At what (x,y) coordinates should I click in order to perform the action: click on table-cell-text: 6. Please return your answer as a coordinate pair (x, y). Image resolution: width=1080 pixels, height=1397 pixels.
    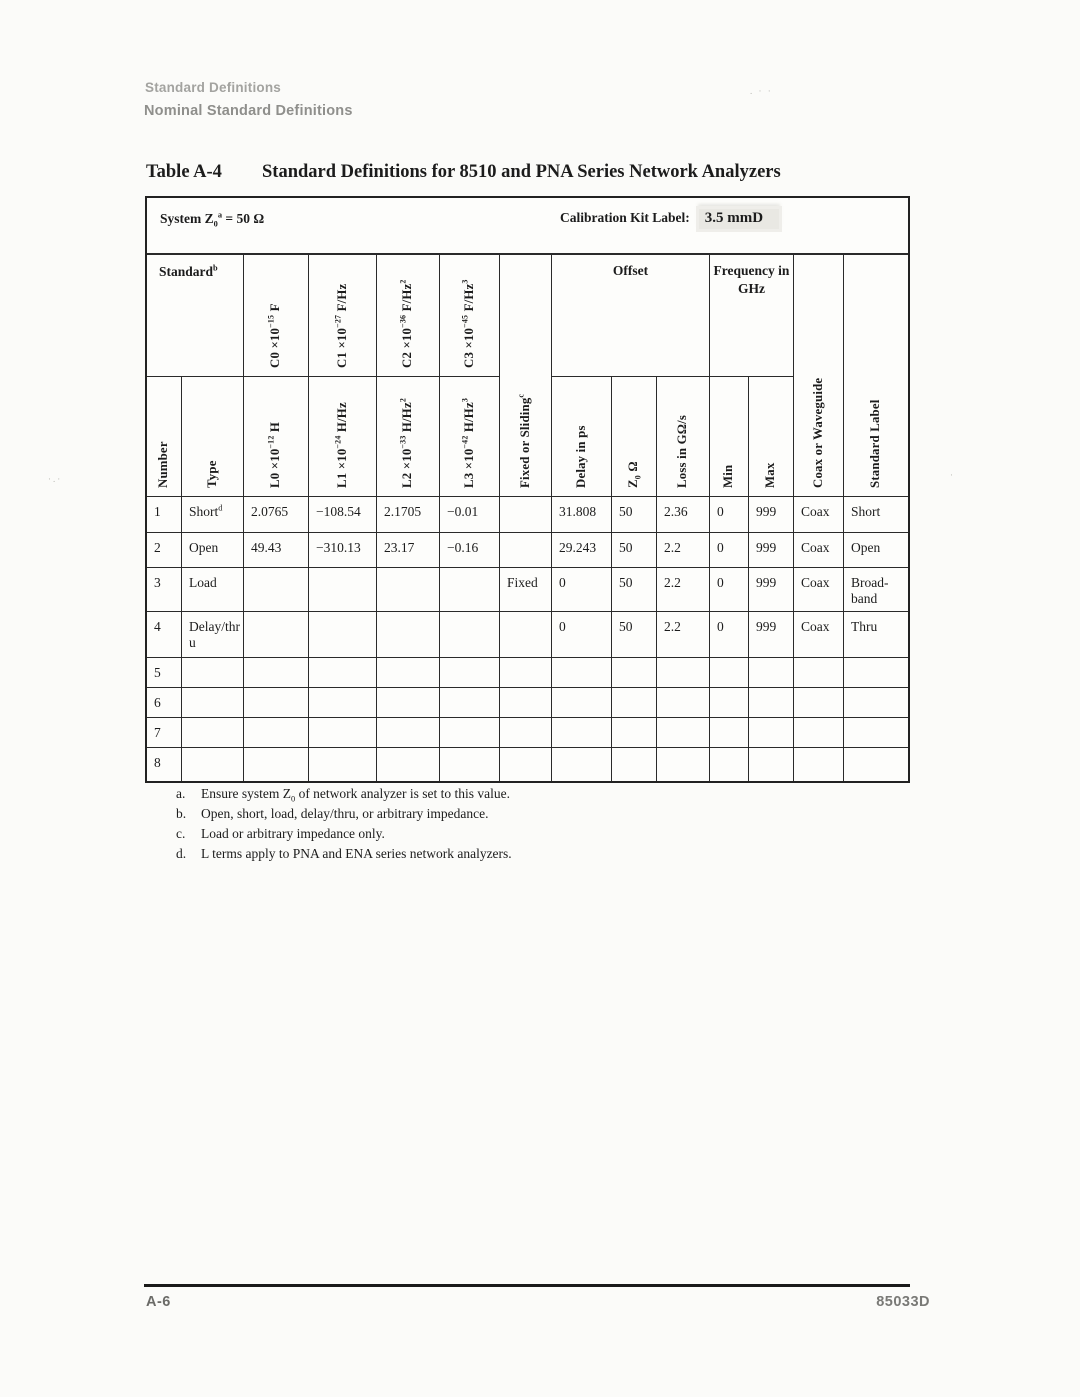
    Looking at the image, I should click on (157, 702).